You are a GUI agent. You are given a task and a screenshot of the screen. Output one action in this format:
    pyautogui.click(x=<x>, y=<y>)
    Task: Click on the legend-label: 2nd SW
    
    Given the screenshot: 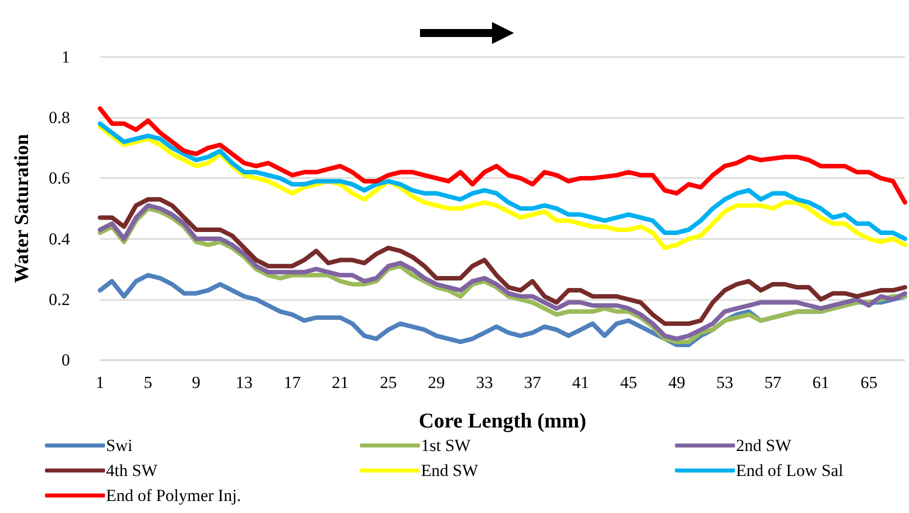 What is the action you would take?
    pyautogui.click(x=764, y=445)
    